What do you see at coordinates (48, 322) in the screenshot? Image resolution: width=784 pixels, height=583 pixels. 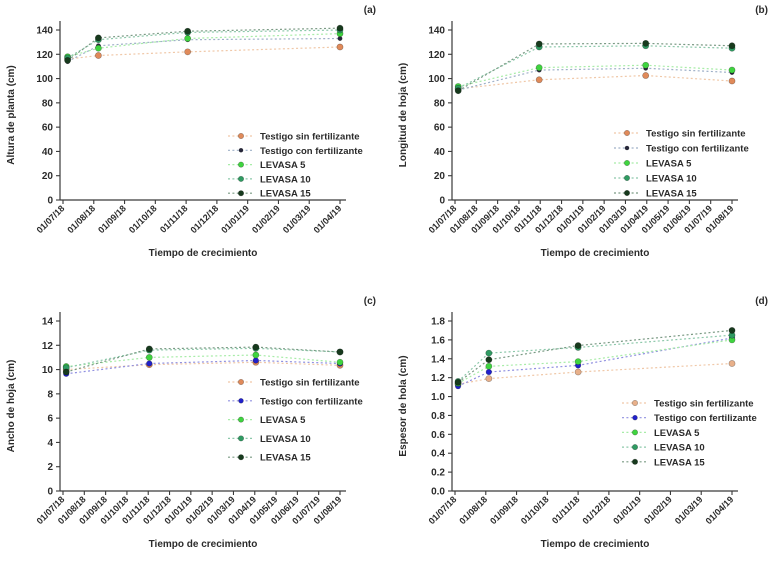 I see `y-tick-label: 14` at bounding box center [48, 322].